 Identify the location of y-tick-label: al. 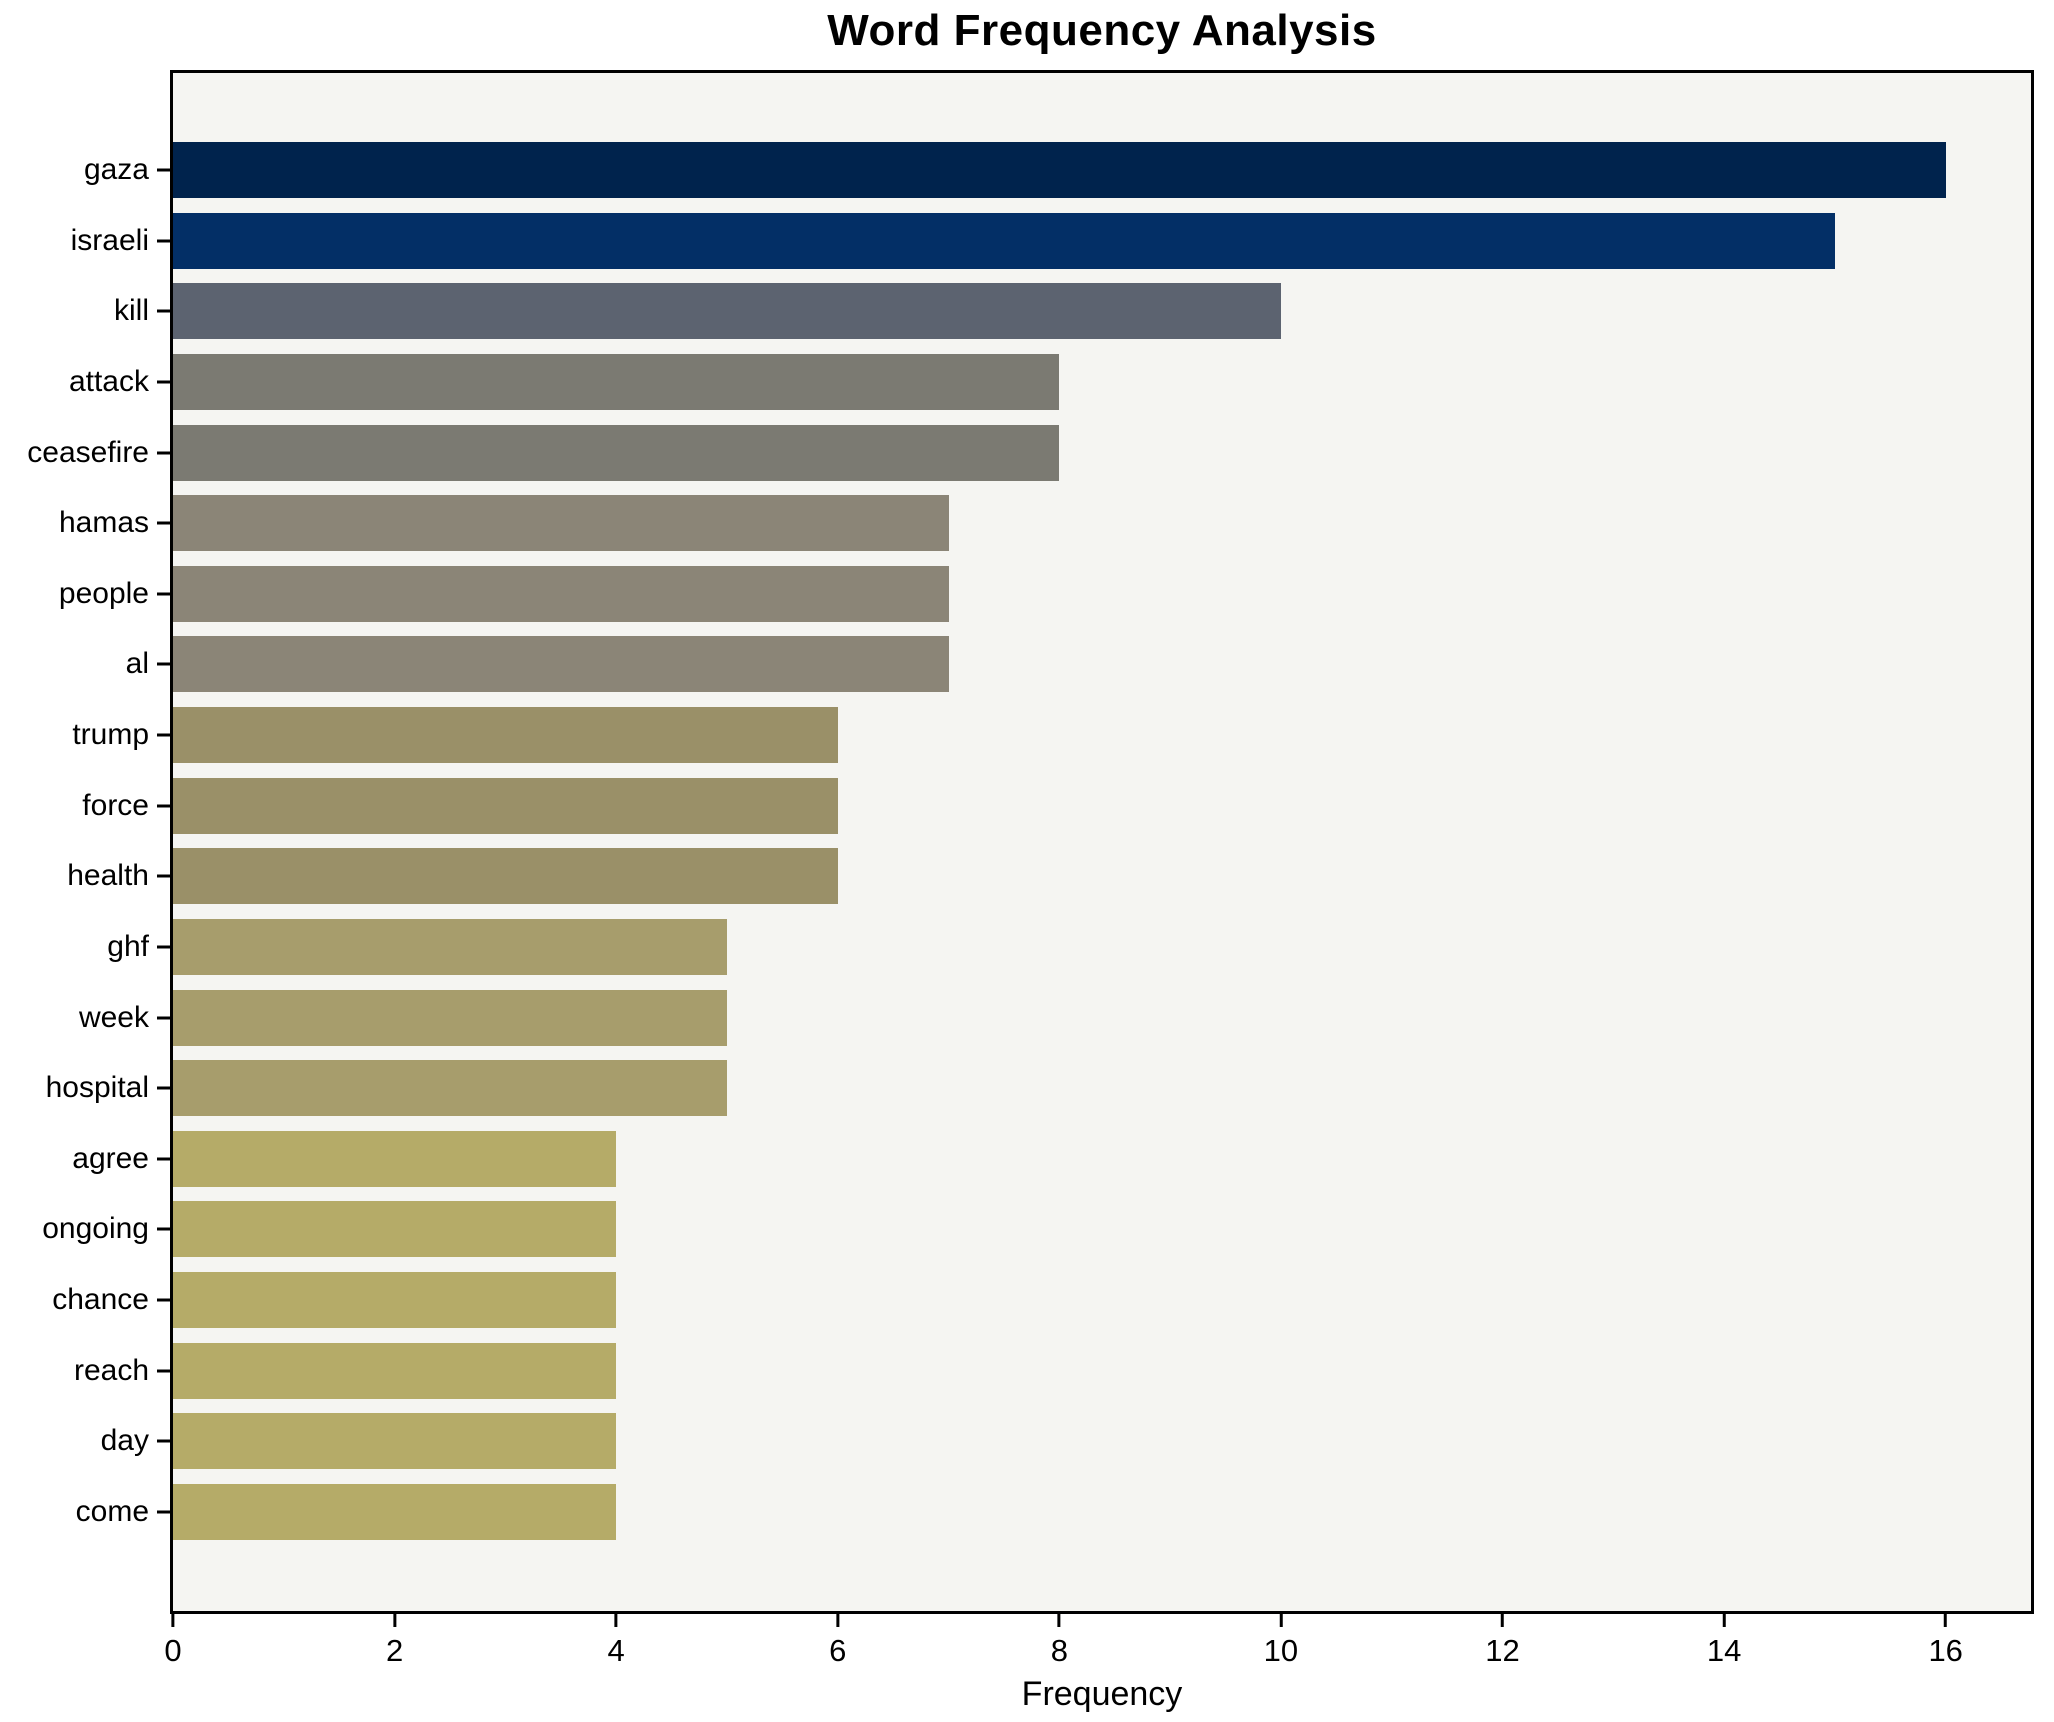
(137, 664).